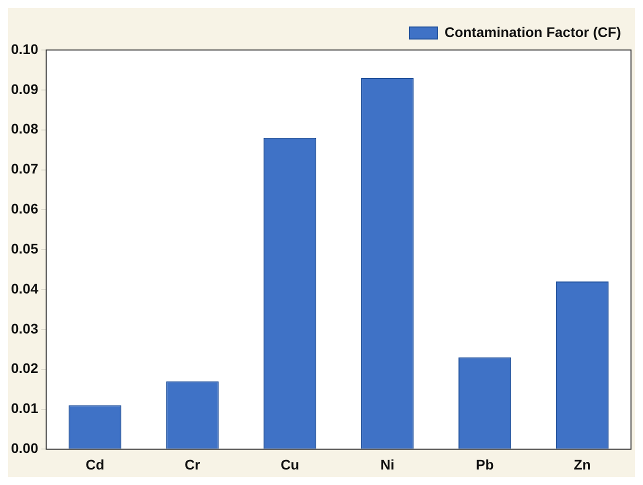 The height and width of the screenshot is (485, 643). Describe the element at coordinates (192, 464) in the screenshot. I see `x-tick-label: Cr` at that location.